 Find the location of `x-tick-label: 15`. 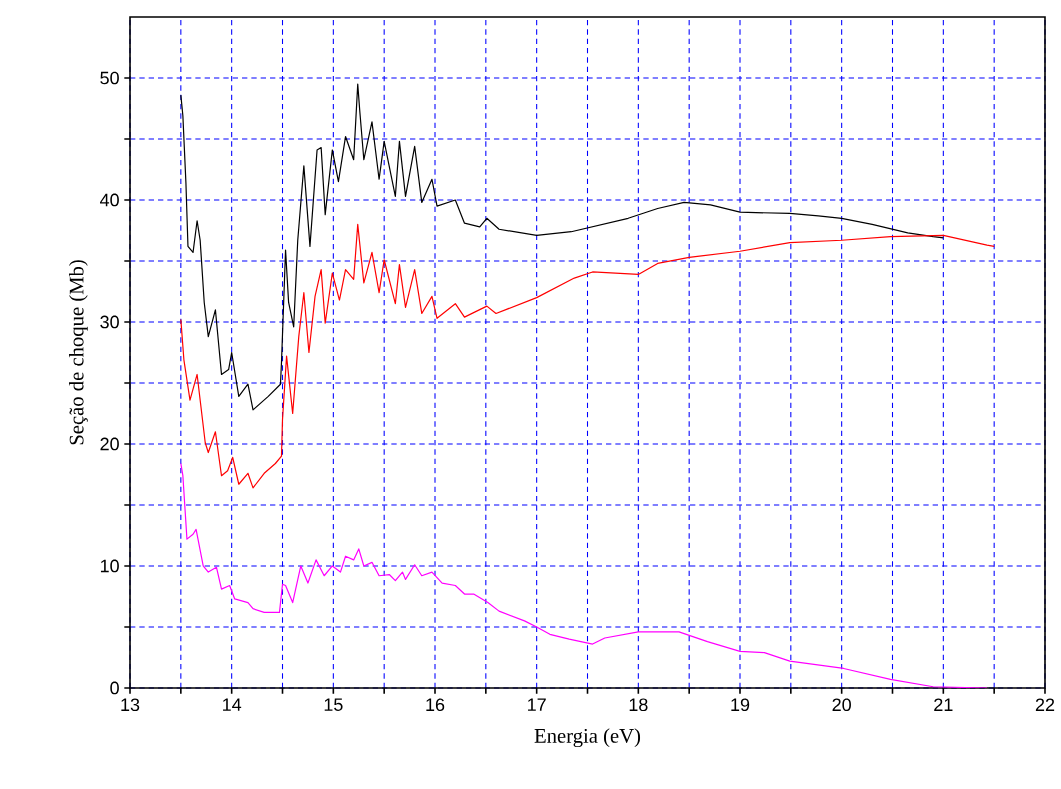

x-tick-label: 15 is located at coordinates (333, 704).